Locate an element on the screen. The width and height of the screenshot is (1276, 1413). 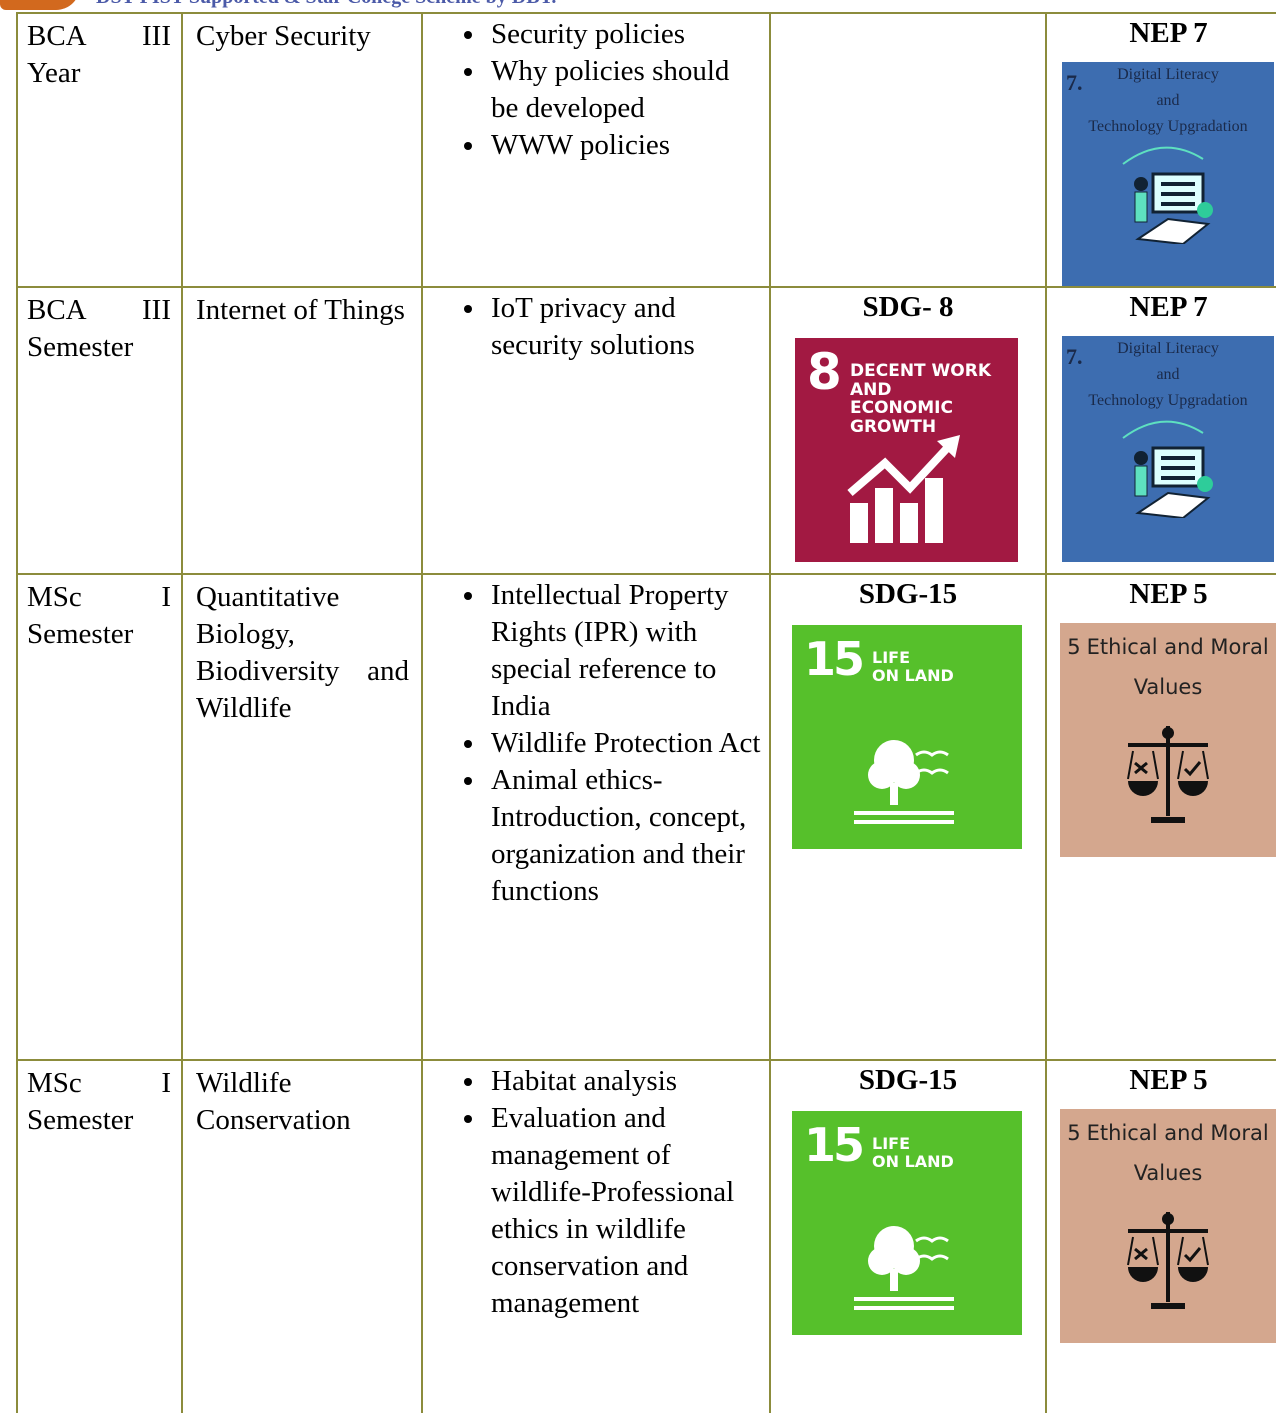
class-text: BCA III Semester is located at coordinates (99, 328).